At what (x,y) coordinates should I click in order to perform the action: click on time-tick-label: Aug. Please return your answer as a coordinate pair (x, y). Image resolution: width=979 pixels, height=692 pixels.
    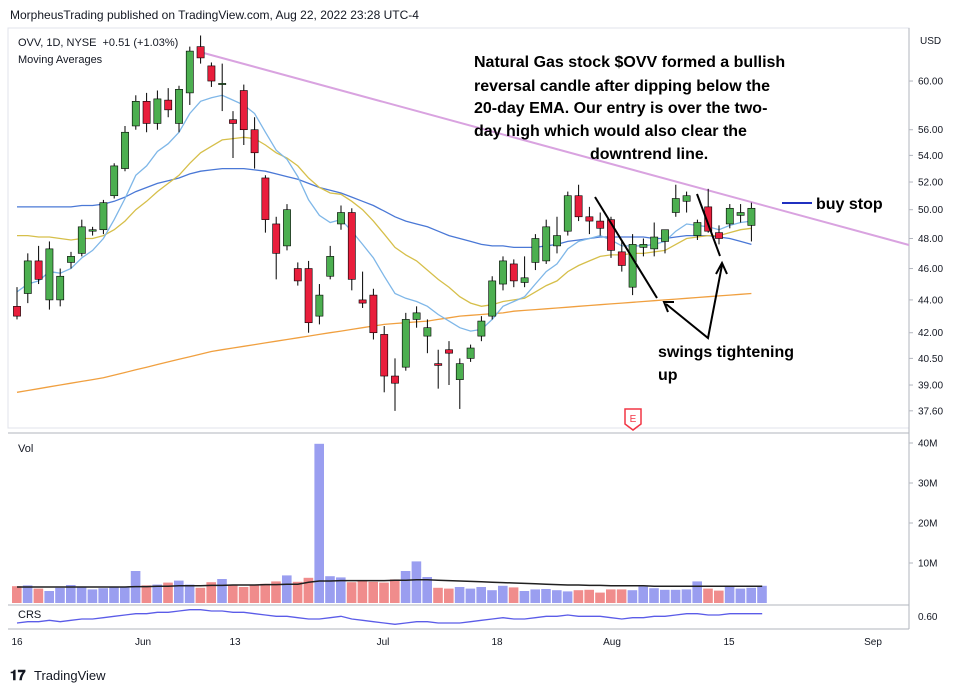
    Looking at the image, I should click on (612, 642).